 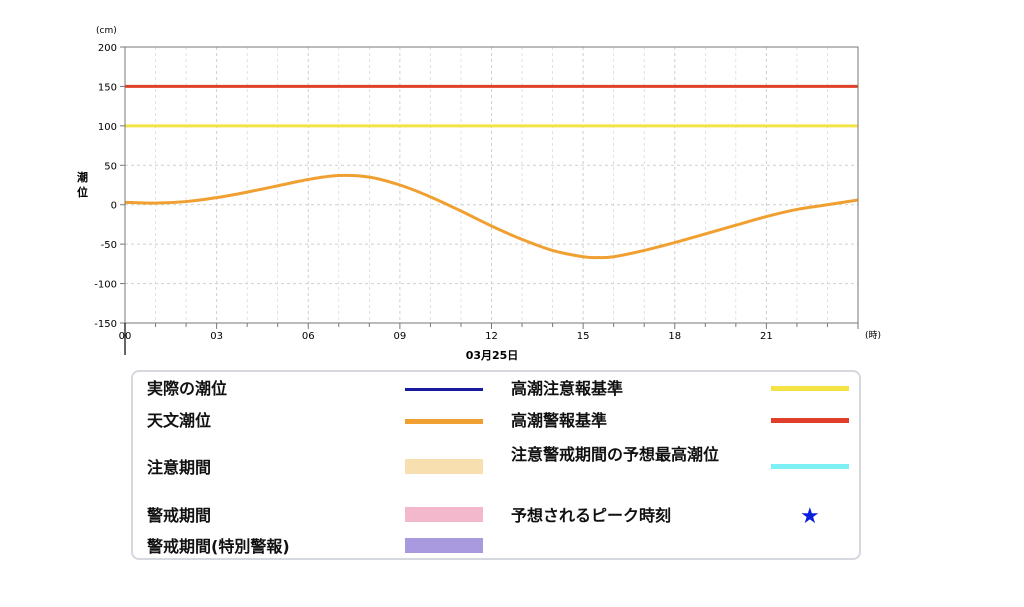 What do you see at coordinates (492, 355) in the screenshot?
I see `date-label: 03月25日` at bounding box center [492, 355].